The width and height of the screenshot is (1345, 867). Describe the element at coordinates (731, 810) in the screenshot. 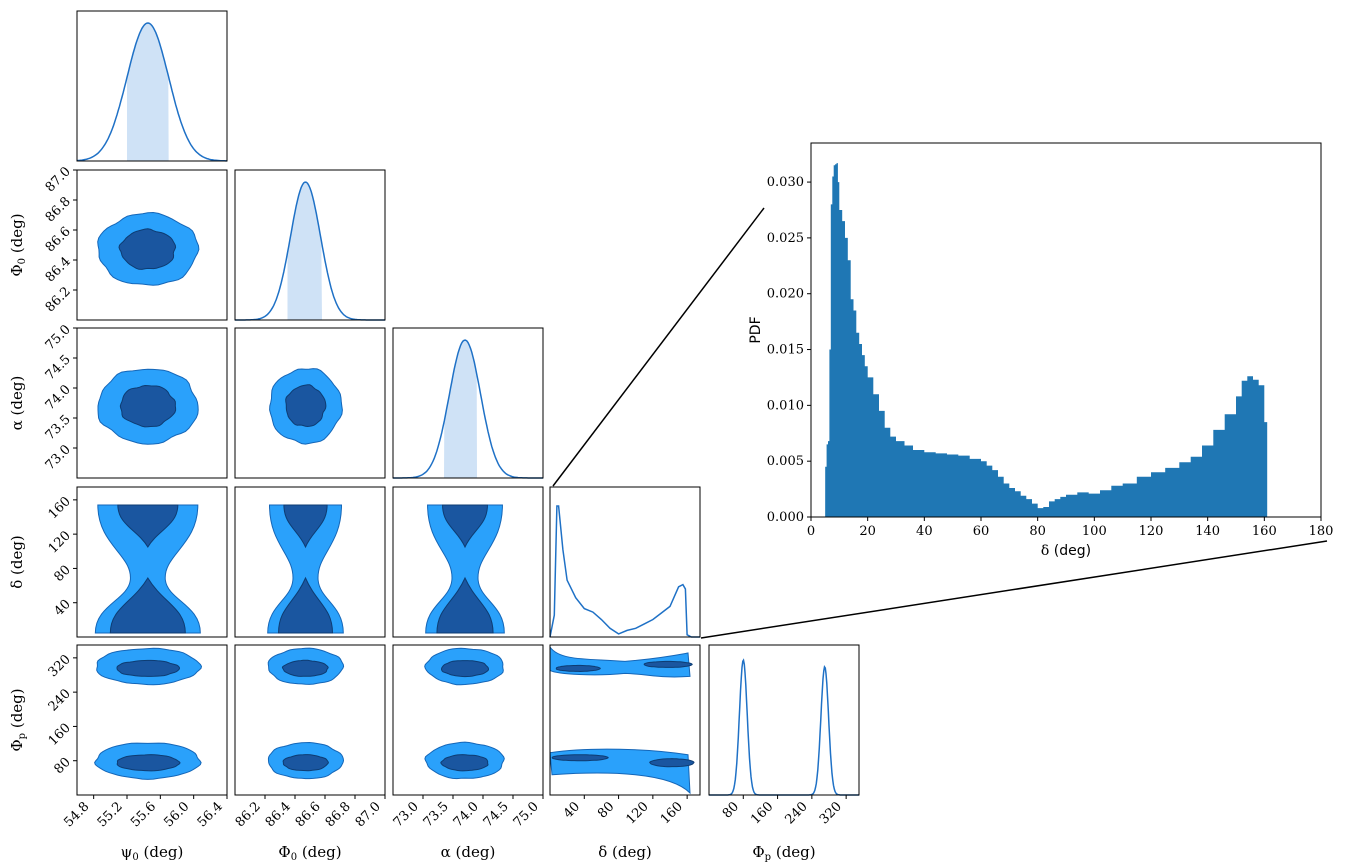

I see `x-tick-label: 80` at that location.